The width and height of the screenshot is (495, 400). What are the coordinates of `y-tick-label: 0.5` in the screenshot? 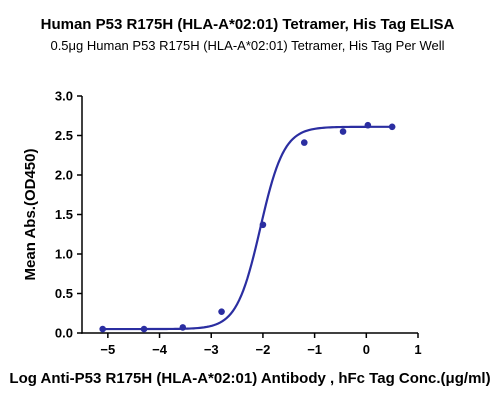 It's located at (64, 293).